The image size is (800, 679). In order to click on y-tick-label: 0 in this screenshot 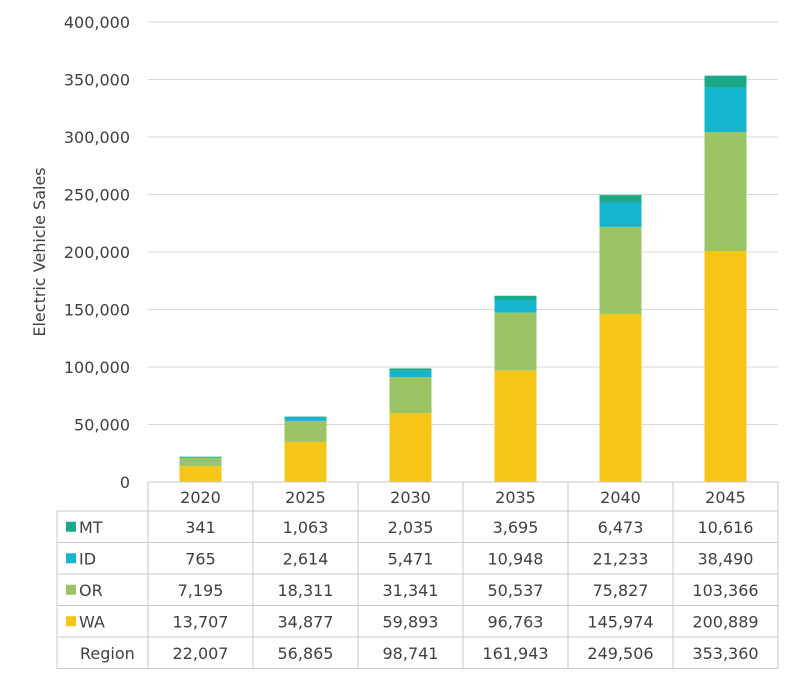, I will do `click(125, 482)`.